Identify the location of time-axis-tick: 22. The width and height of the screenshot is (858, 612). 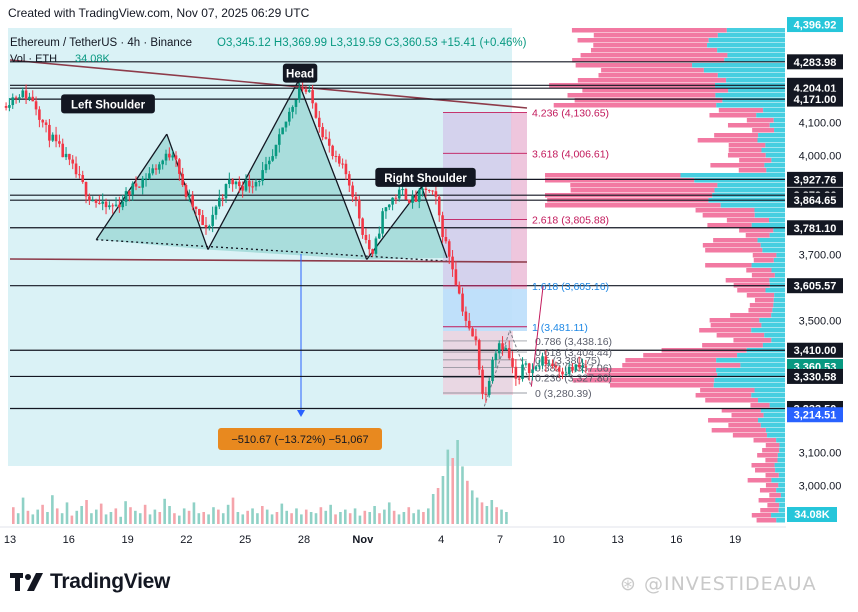
(186, 540).